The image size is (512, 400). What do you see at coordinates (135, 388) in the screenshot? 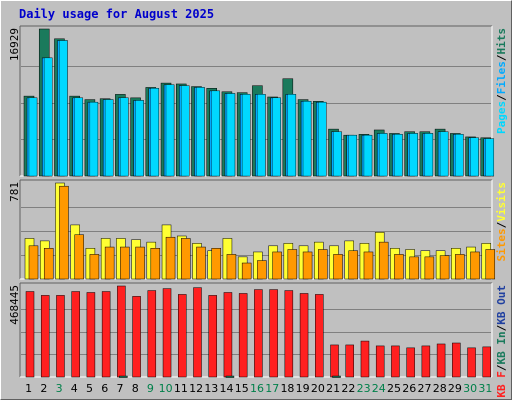
I see `day-label-8: 8` at bounding box center [135, 388].